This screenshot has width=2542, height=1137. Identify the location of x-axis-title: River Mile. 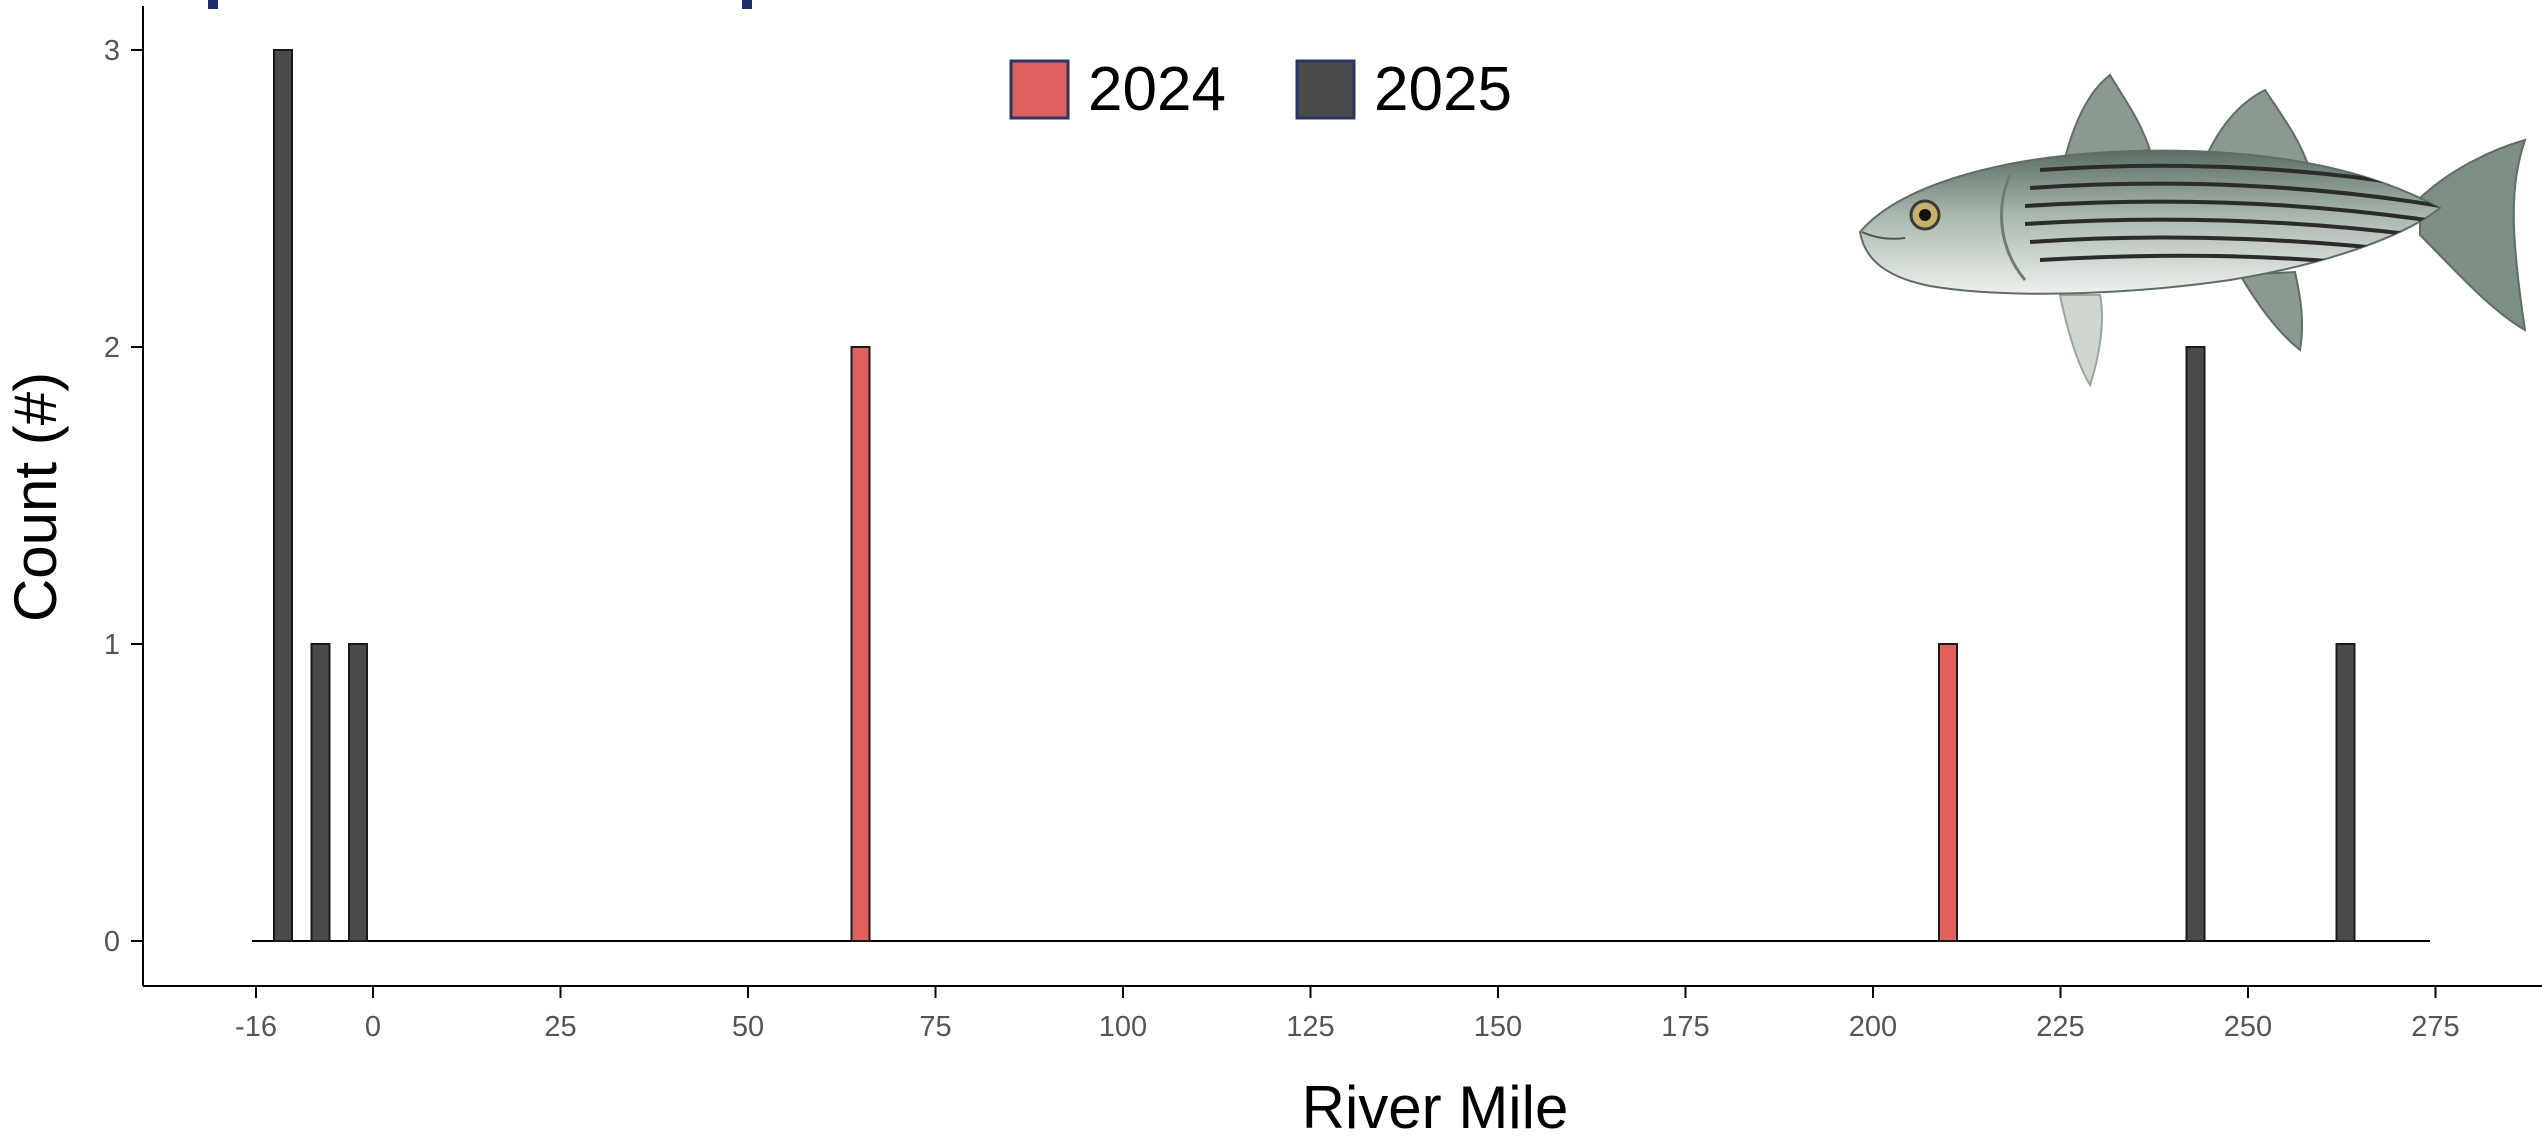
(1435, 1105).